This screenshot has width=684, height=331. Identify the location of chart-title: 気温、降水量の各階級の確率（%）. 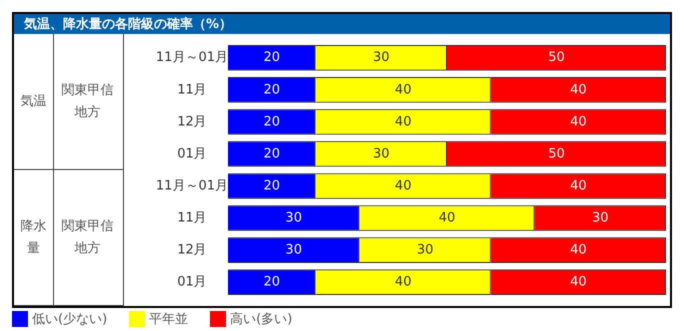
(342, 23).